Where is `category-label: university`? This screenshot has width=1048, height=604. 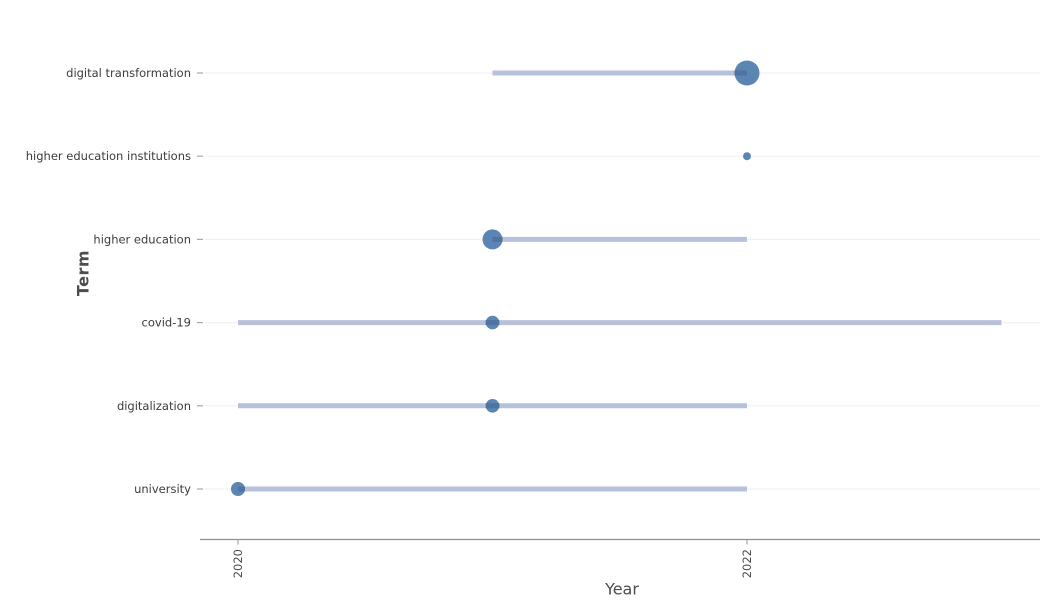
category-label: university is located at coordinates (162, 489).